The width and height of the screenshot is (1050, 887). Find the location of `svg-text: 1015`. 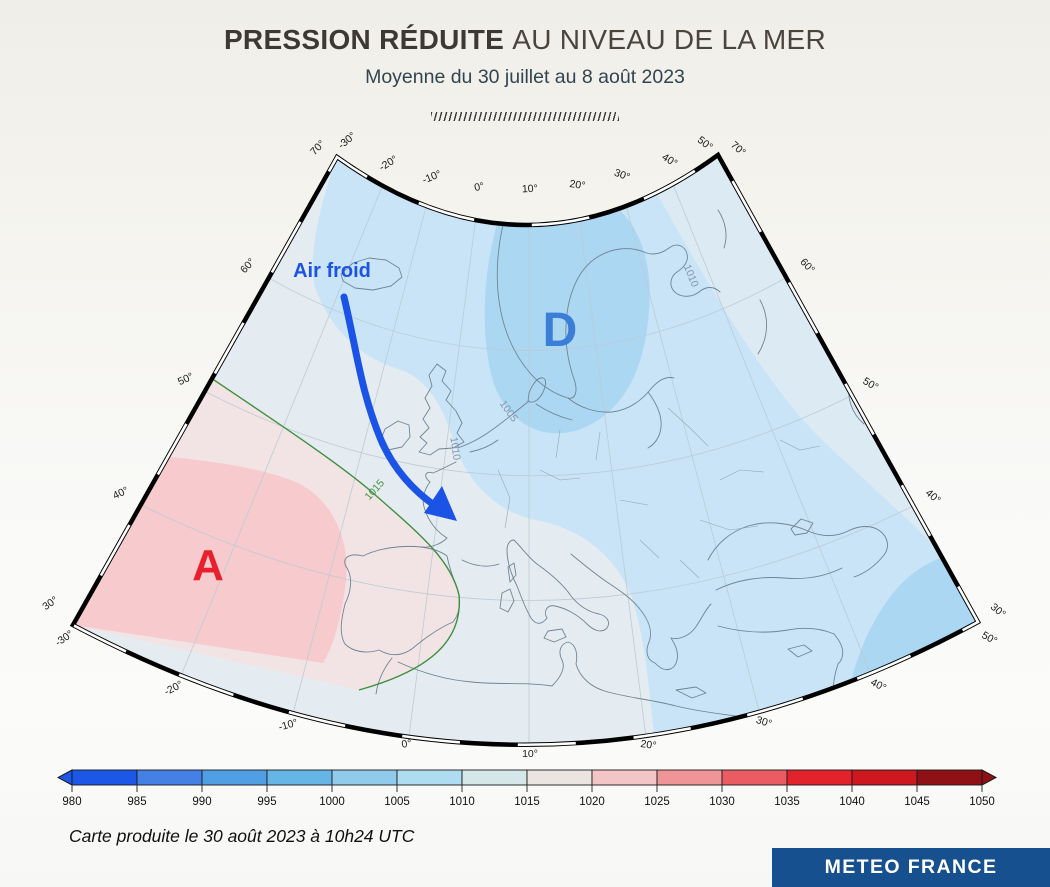

svg-text: 1015 is located at coordinates (527, 802).